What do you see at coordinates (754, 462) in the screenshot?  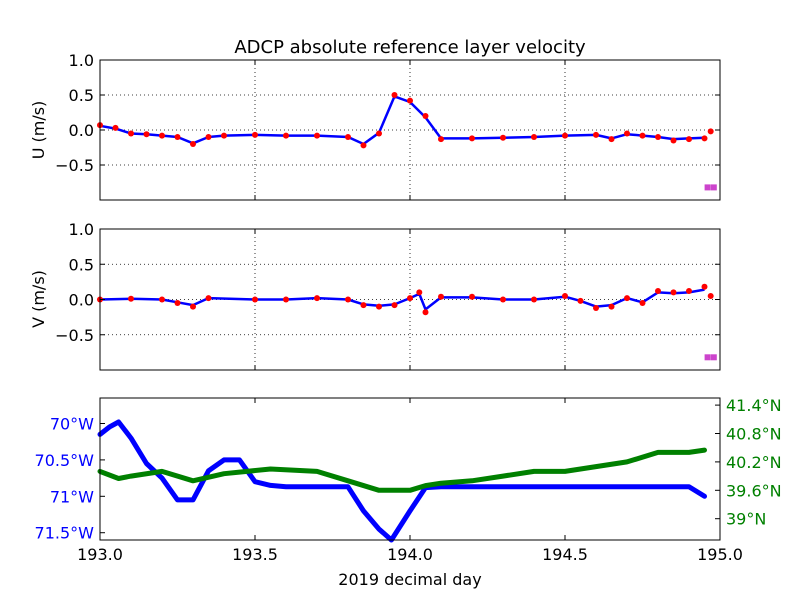 I see `lat-tick-label: 40.2°N` at bounding box center [754, 462].